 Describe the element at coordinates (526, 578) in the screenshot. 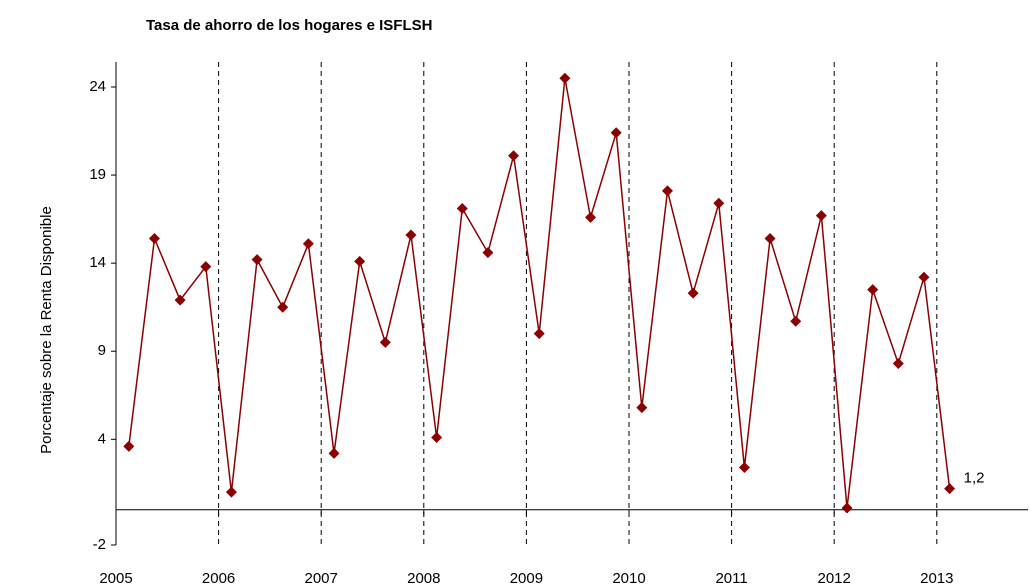

I see `x-tick-label: 2009` at that location.